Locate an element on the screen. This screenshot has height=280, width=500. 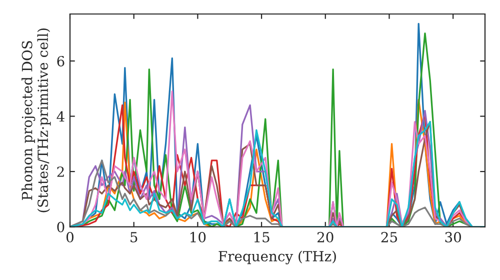
y-tick-label: 2 is located at coordinates (60, 171).